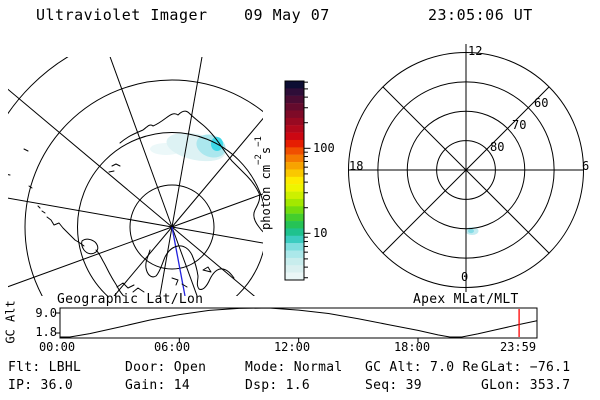 Image resolution: width=600 pixels, height=400 pixels. Describe the element at coordinates (466, 299) in the screenshot. I see `right-panel-title: Apex MLat/MLT` at that location.